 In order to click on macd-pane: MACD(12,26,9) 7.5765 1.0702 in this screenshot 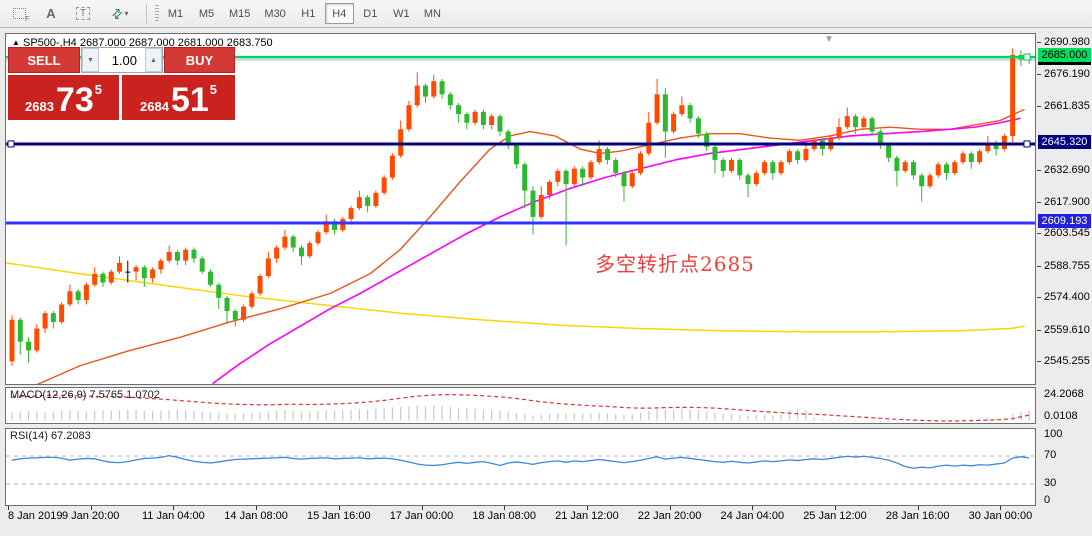, I will do `click(520, 405)`.